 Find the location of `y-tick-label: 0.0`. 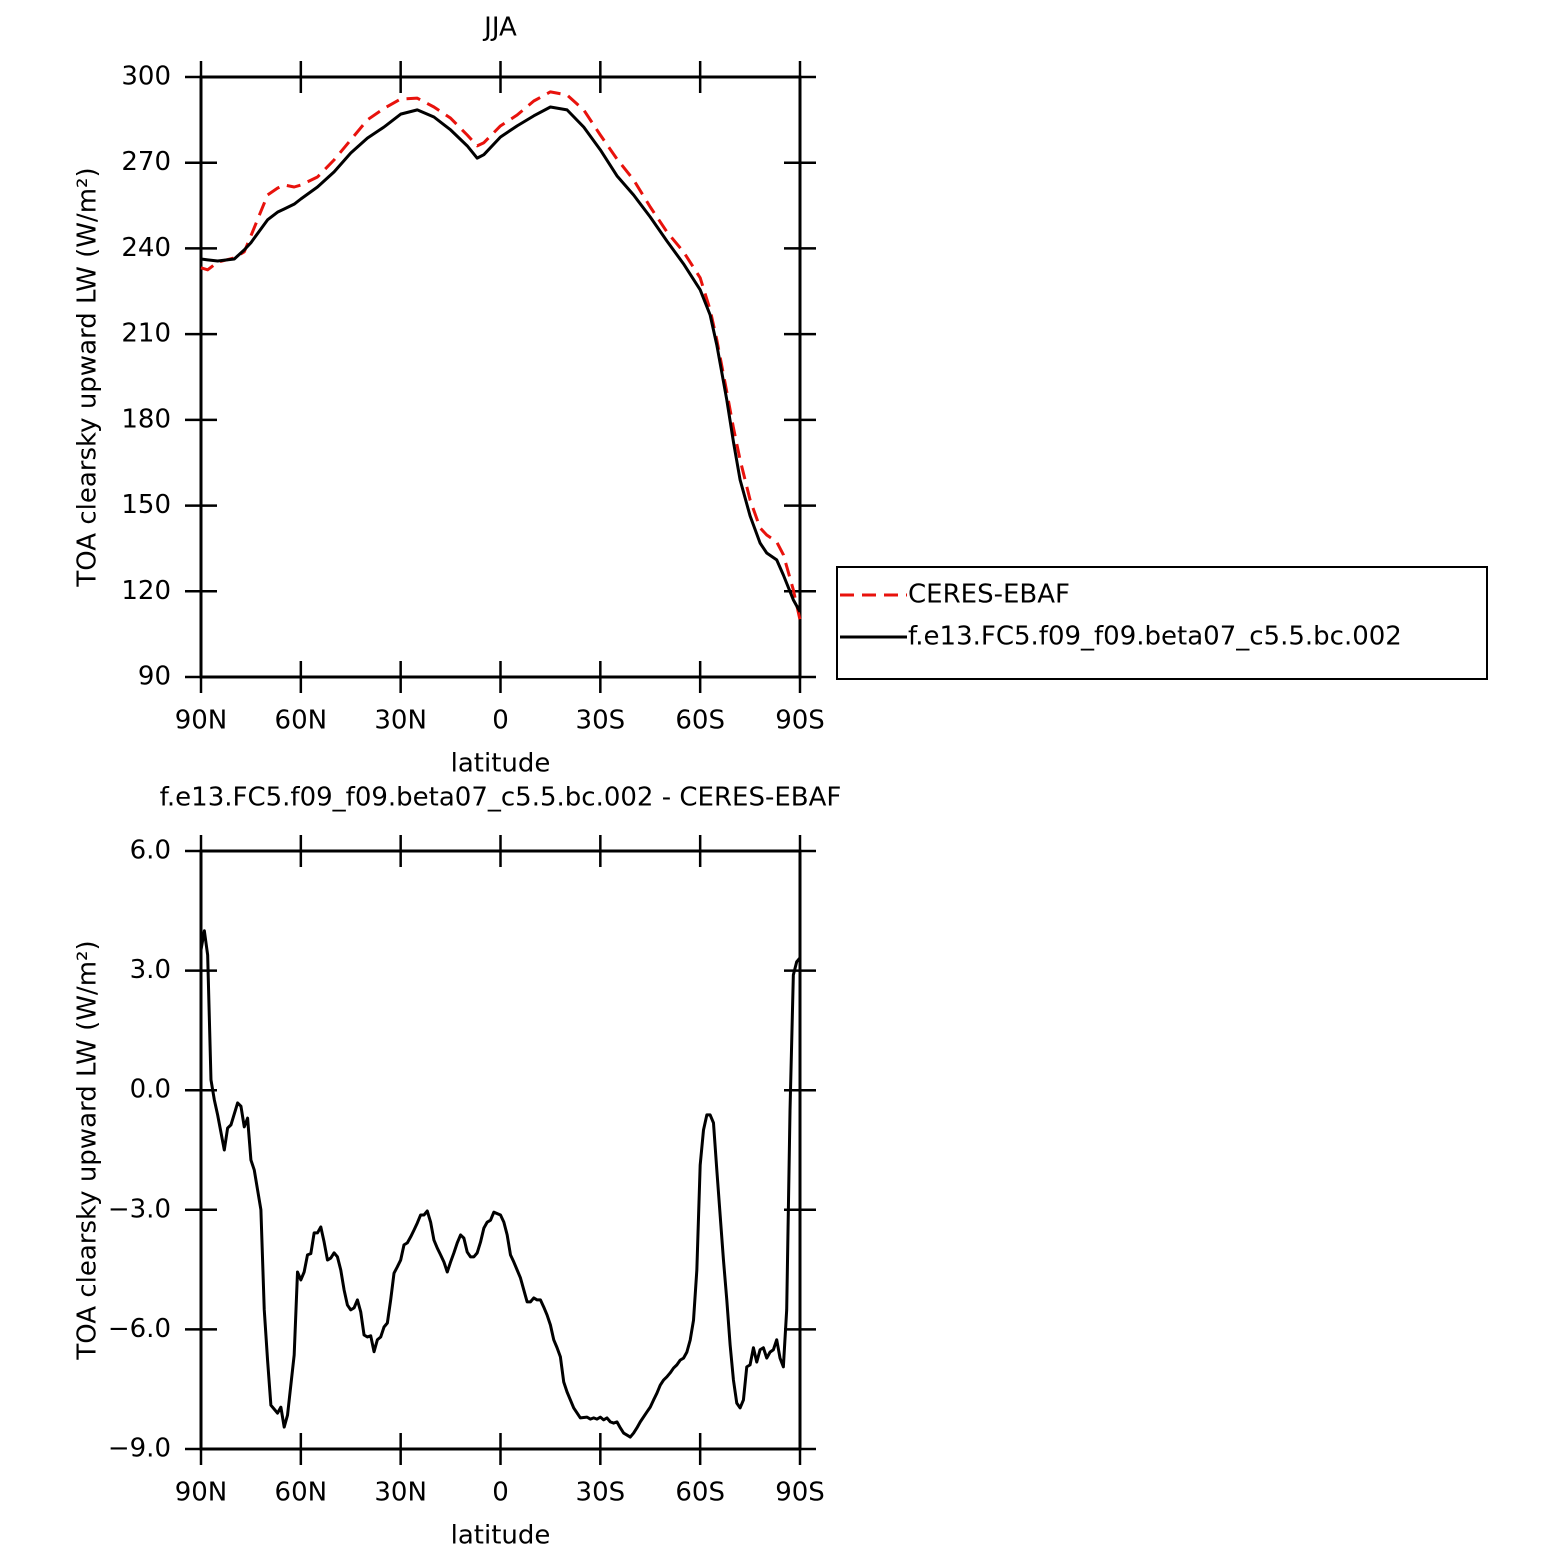

y-tick-label: 0.0 is located at coordinates (150, 1090).